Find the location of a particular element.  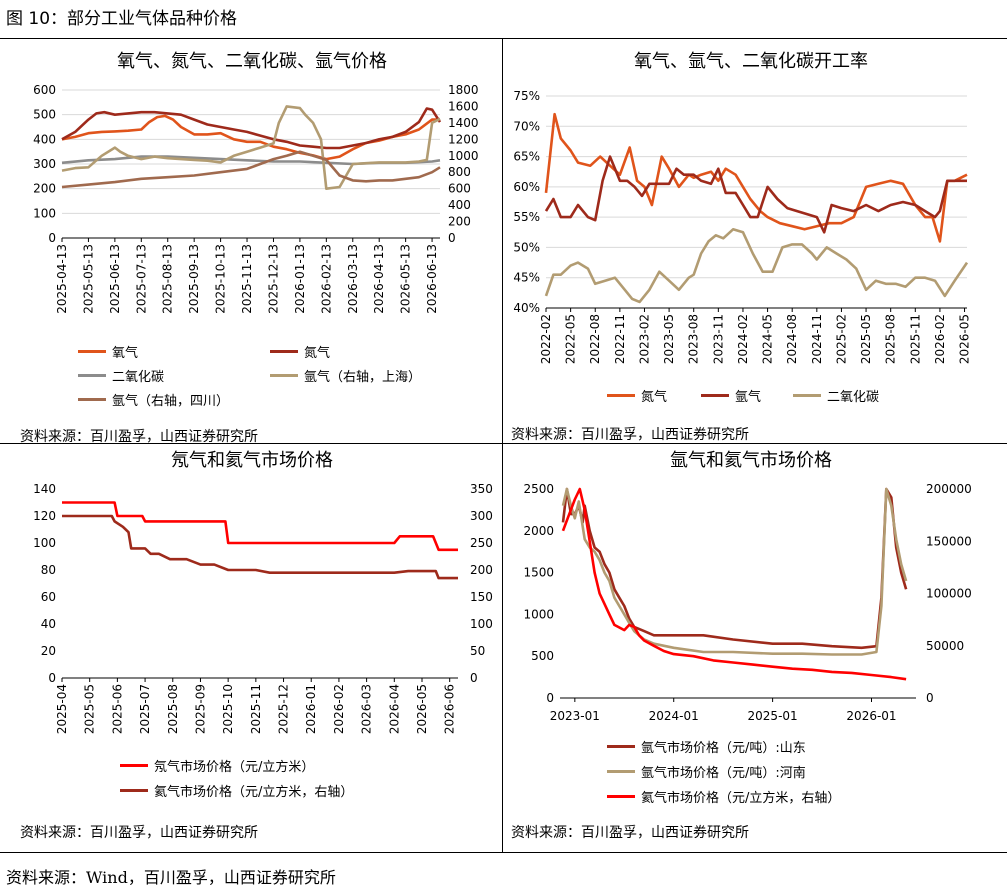

top-rule is located at coordinates (503, 38).